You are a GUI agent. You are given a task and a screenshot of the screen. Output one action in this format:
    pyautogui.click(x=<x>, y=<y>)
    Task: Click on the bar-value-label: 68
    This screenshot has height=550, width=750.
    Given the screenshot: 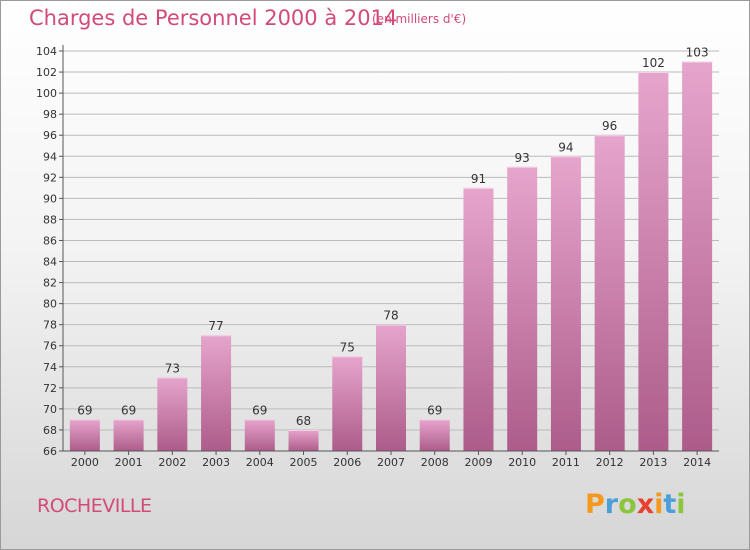 What is the action you would take?
    pyautogui.click(x=303, y=421)
    